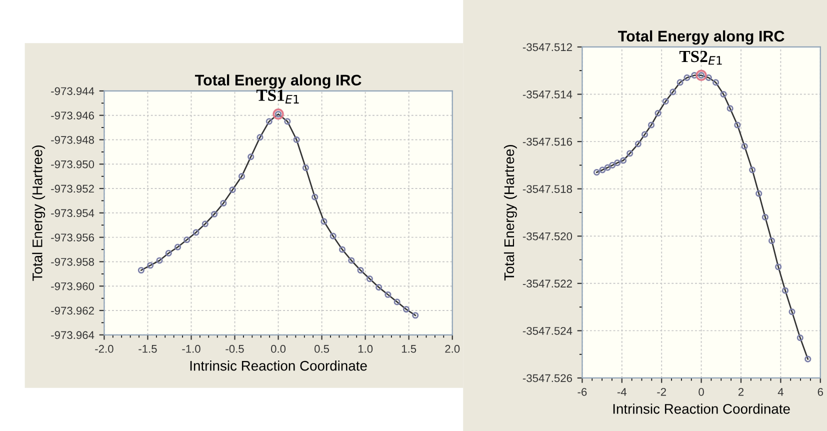  Describe the element at coordinates (547, 236) in the screenshot. I see `y-tick-label: -3547.520` at that location.